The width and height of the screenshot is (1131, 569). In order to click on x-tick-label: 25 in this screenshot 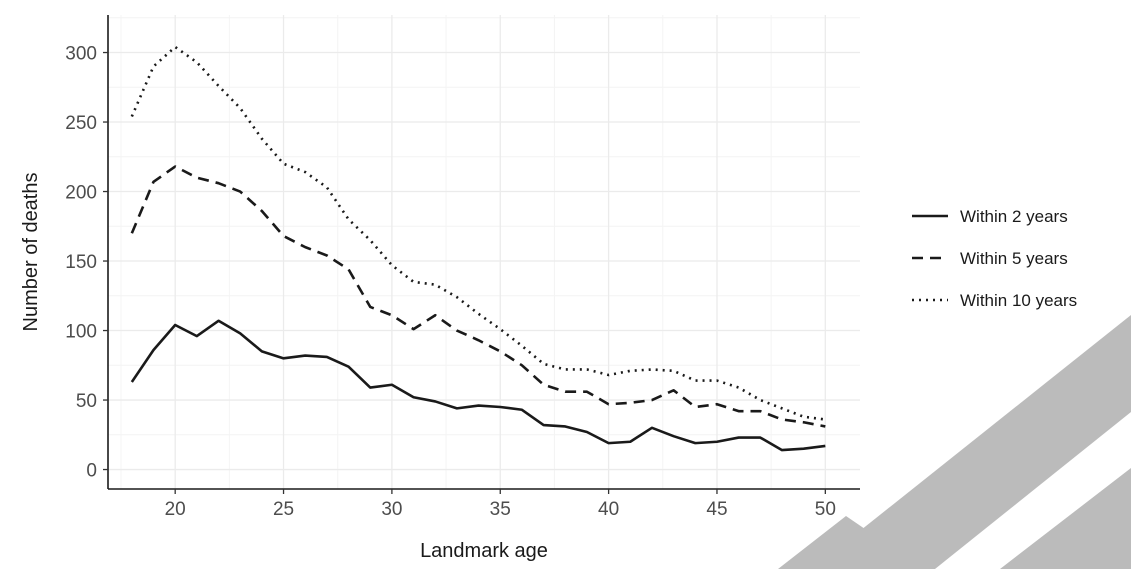, I will do `click(283, 509)`.